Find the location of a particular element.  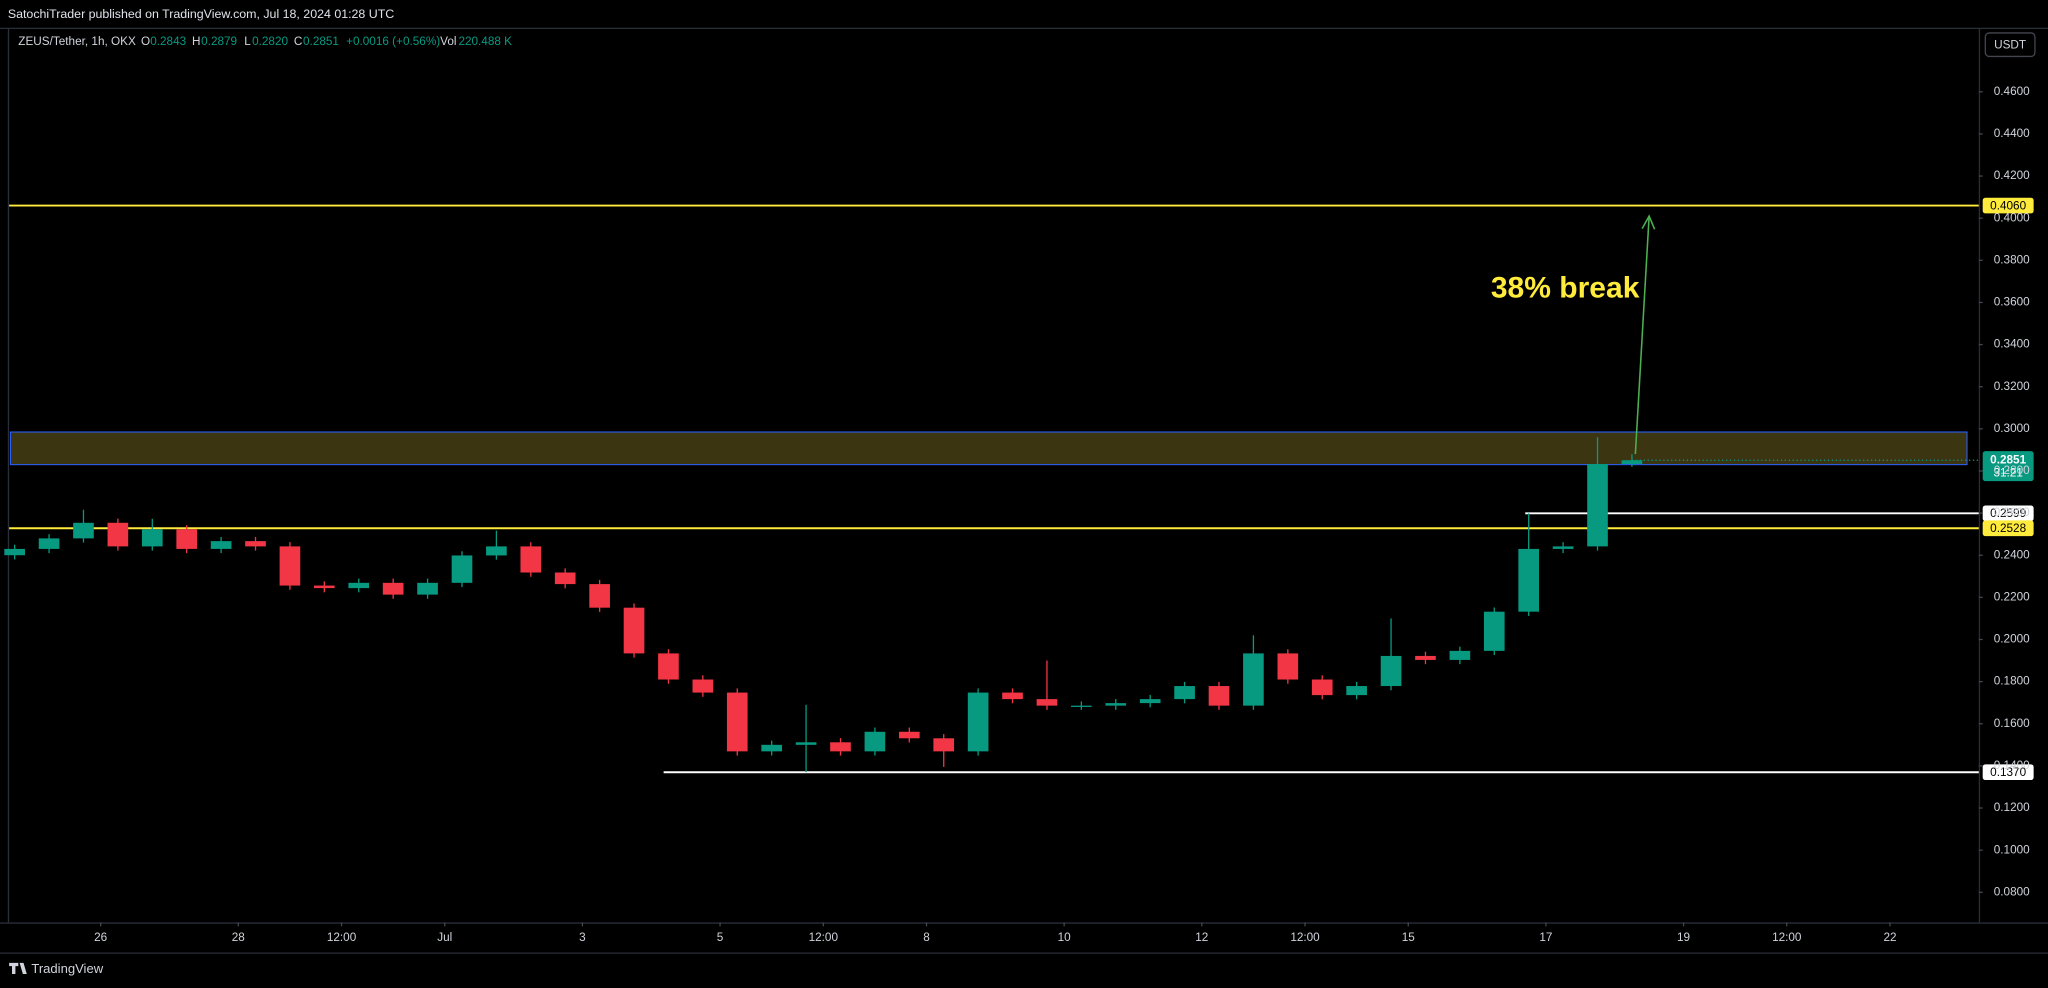

y-tick-label: 0.4600 is located at coordinates (2012, 91).